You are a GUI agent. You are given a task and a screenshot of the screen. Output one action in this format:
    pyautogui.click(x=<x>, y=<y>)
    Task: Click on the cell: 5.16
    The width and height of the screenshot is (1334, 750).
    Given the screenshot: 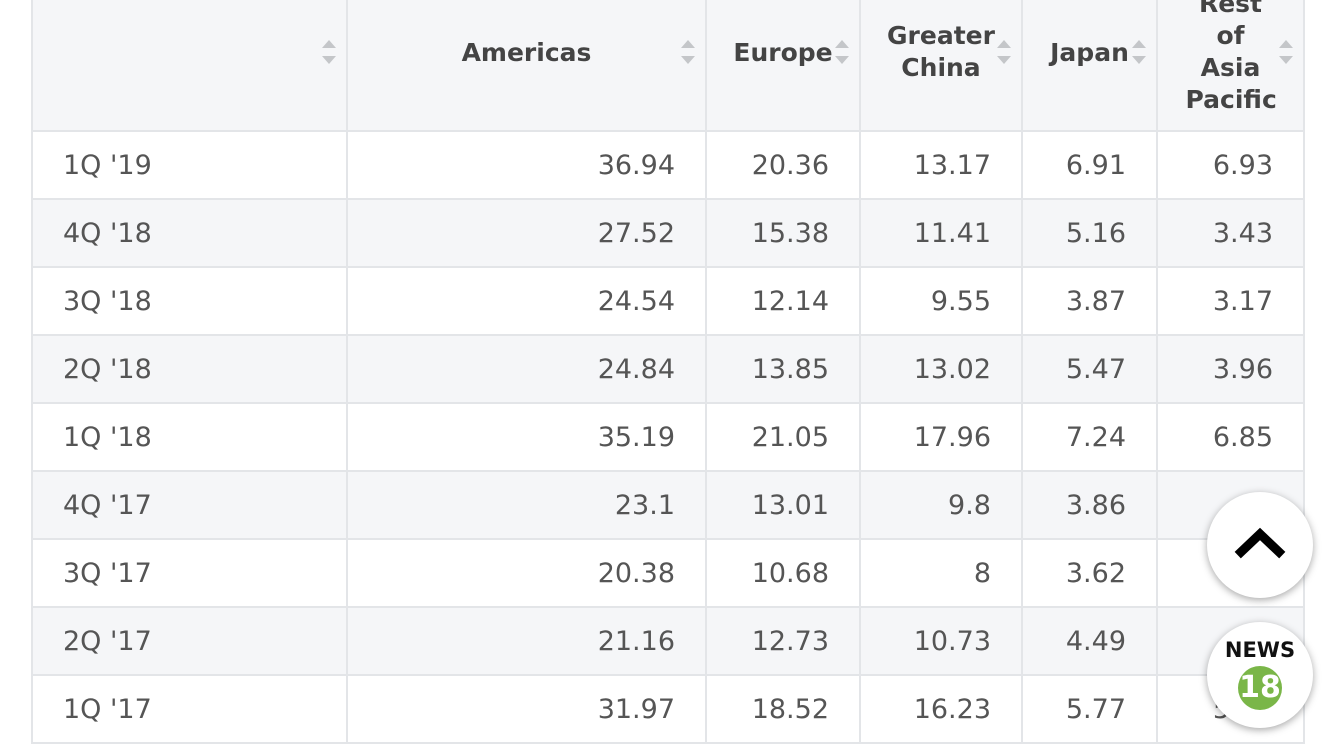 What is the action you would take?
    pyautogui.click(x=1089, y=233)
    